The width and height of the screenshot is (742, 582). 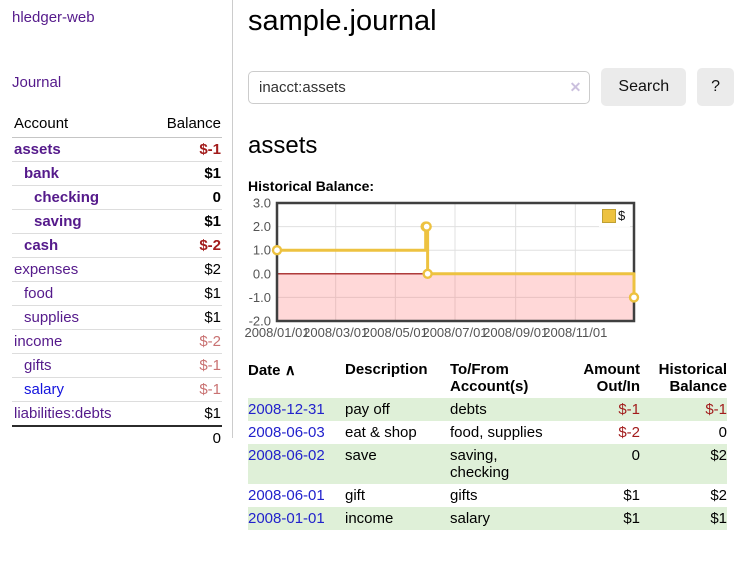 What do you see at coordinates (455, 297) in the screenshot?
I see `negative-region` at bounding box center [455, 297].